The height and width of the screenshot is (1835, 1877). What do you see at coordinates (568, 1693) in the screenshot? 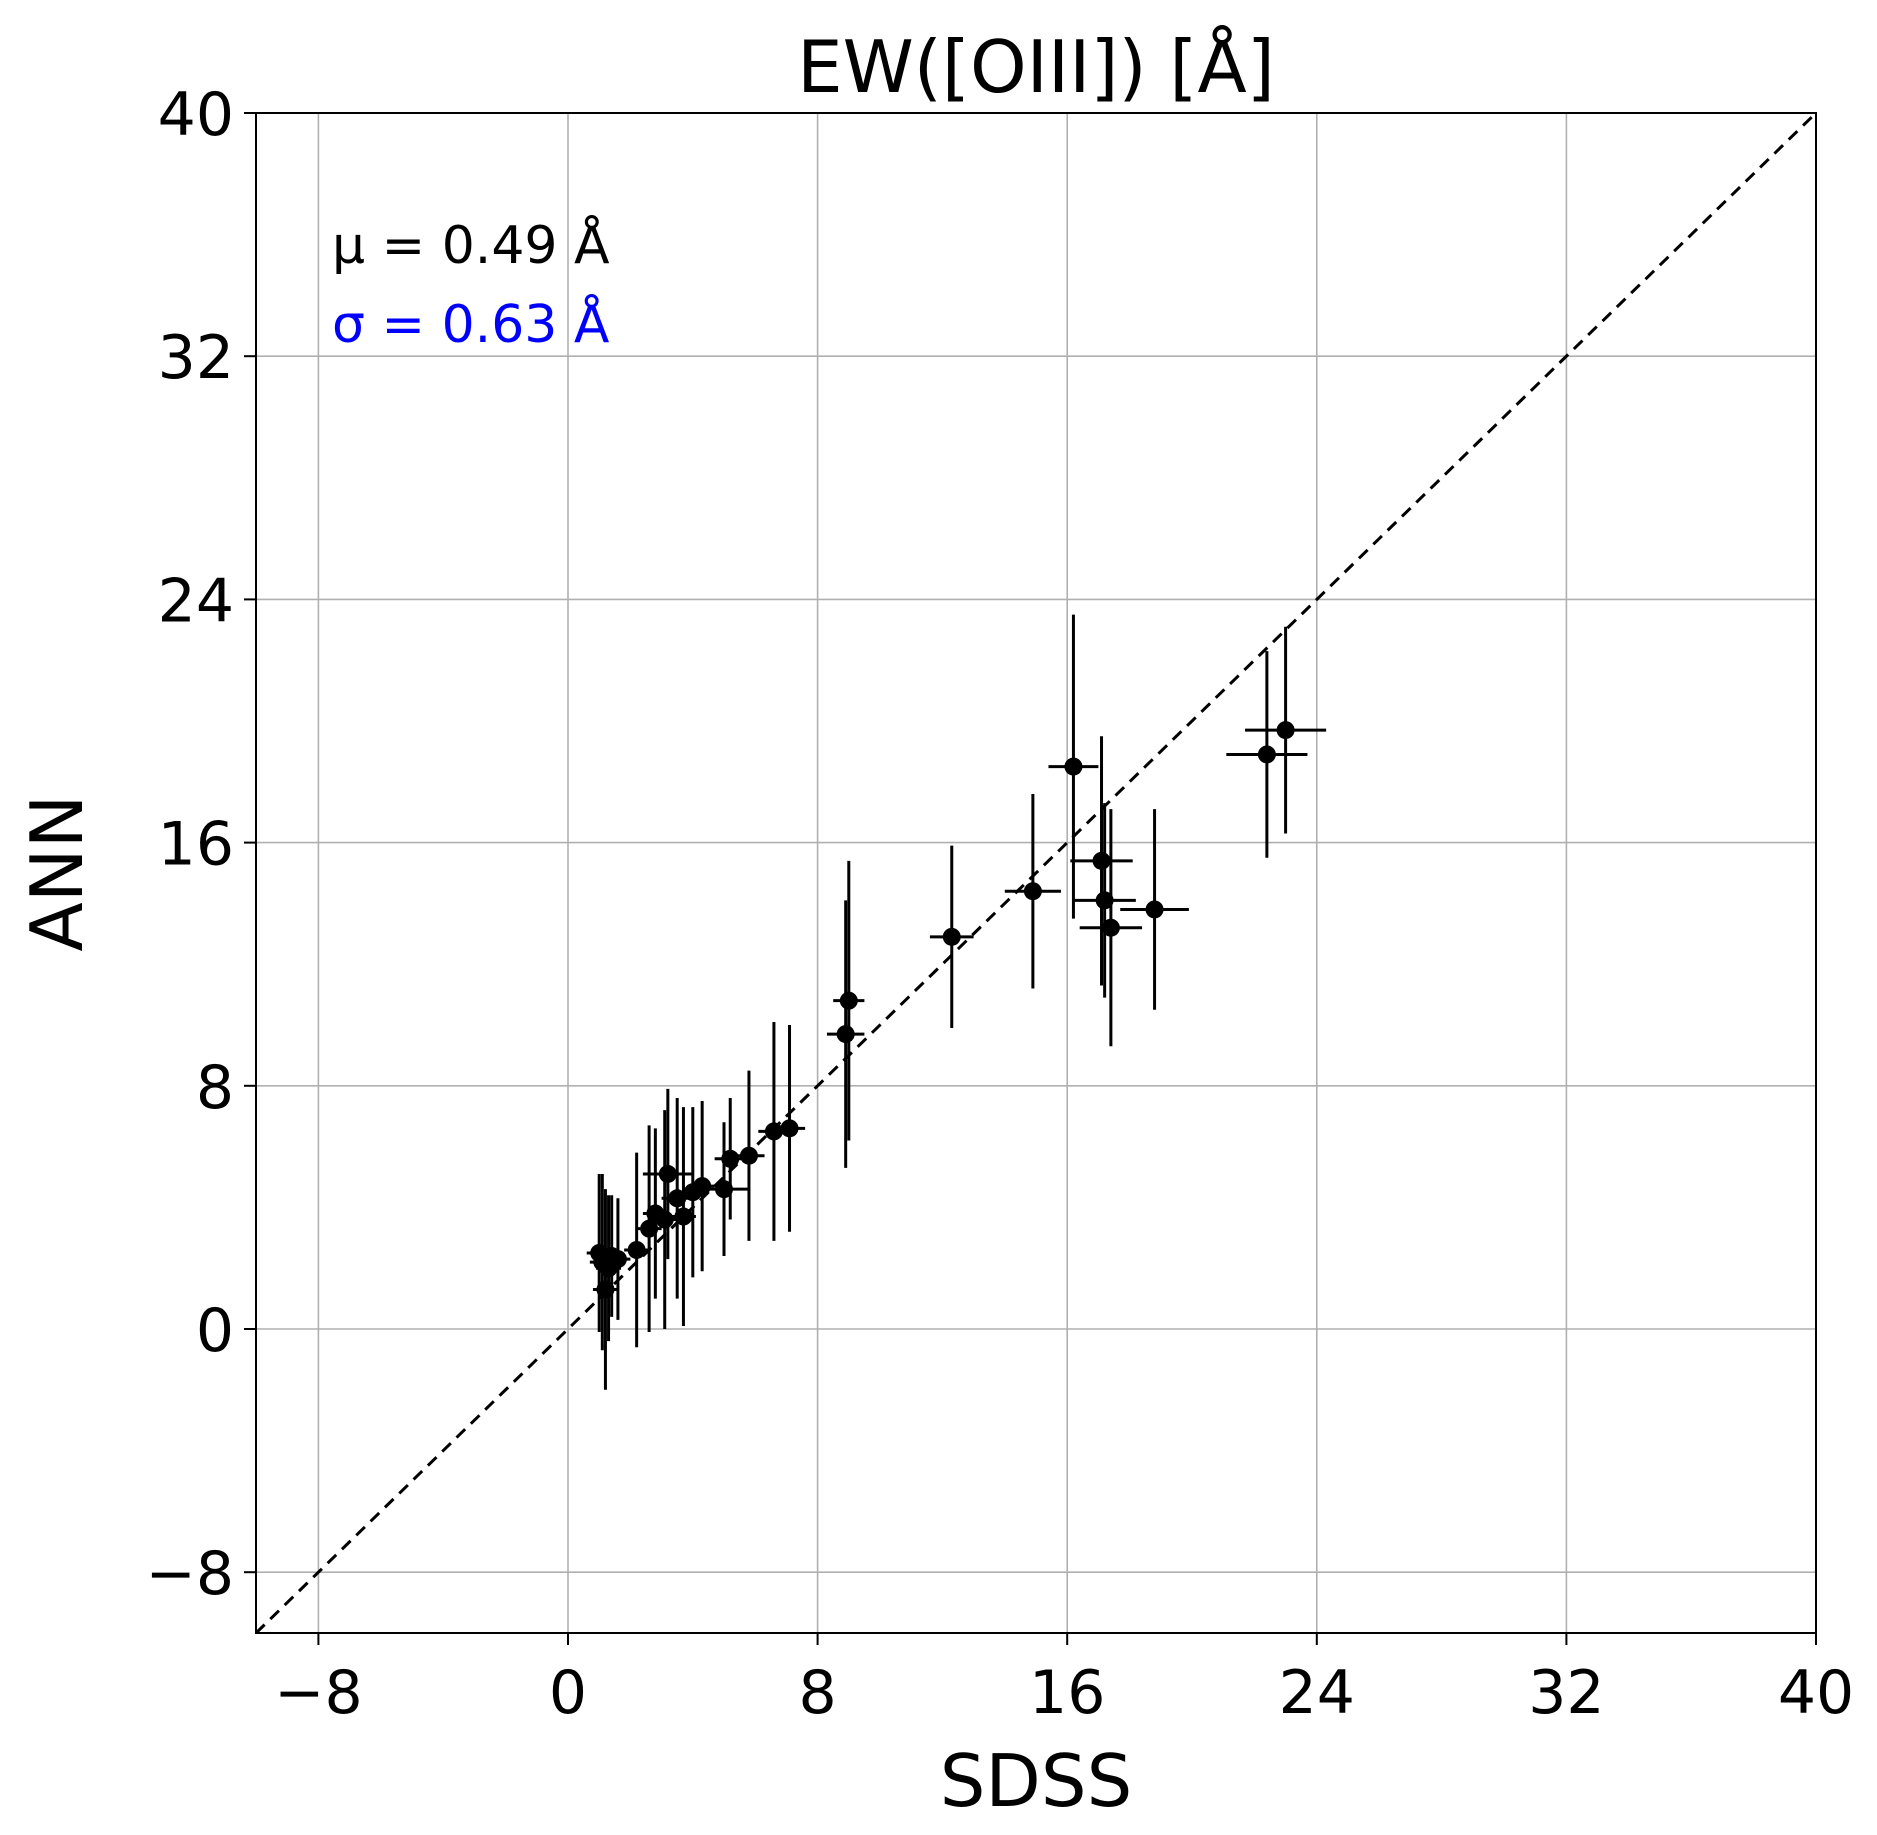
I see `x-tick-label: 0` at bounding box center [568, 1693].